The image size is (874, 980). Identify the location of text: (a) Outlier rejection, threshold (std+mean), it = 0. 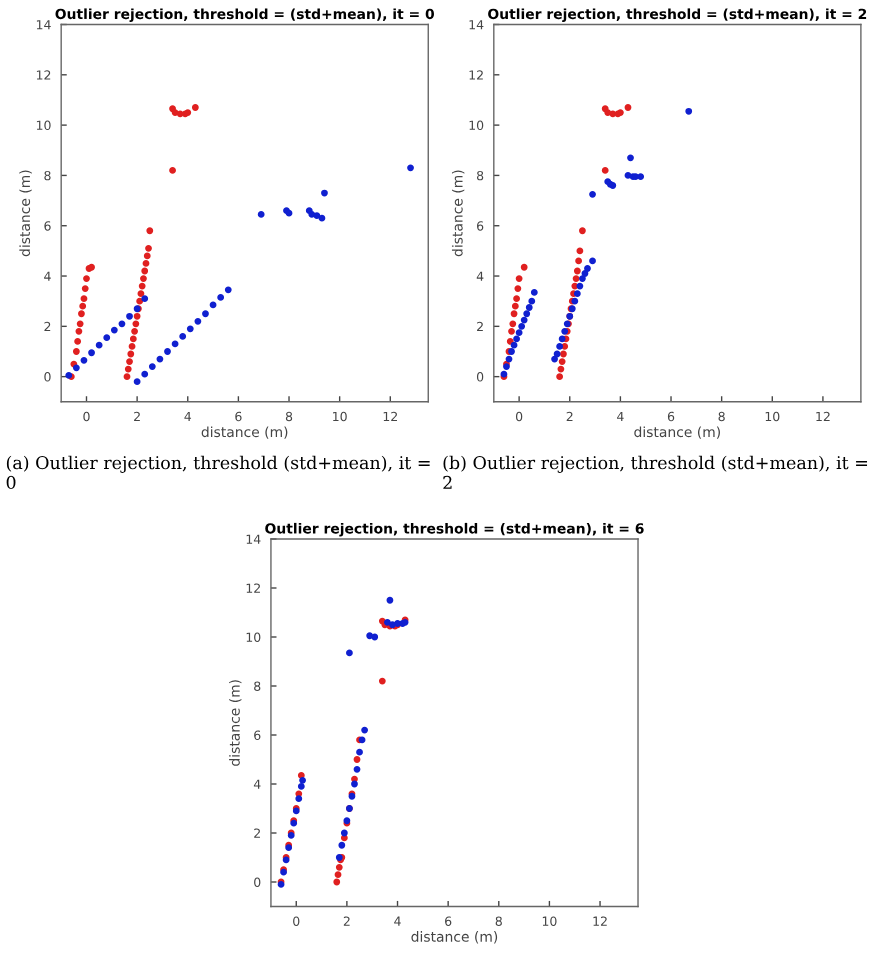
(218, 472).